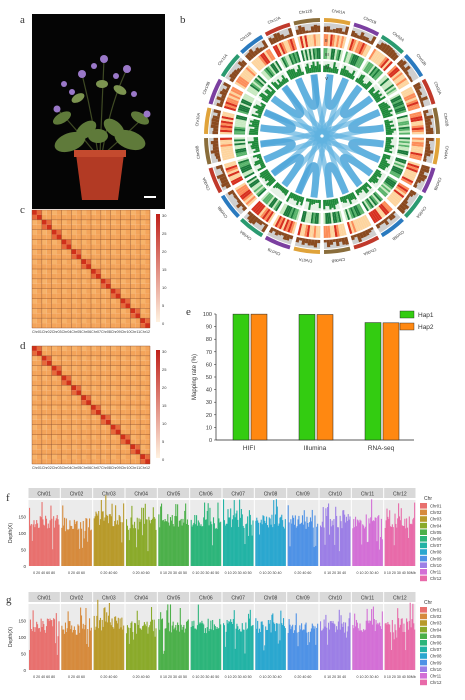 This screenshot has width=465, height=700. I want to click on y-tick-label: 150, so click(22, 621).